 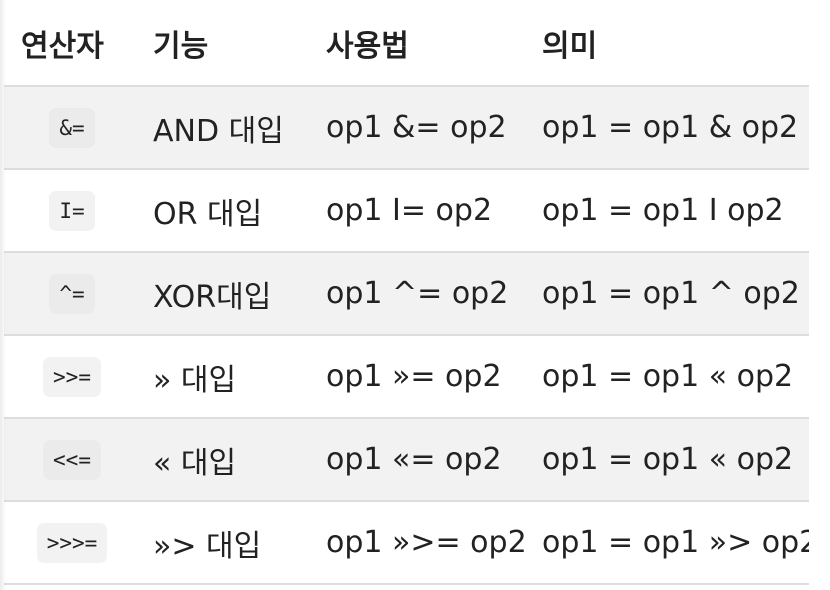 What do you see at coordinates (421, 294) in the screenshot?
I see `usage-cell: op1 ^= op2` at bounding box center [421, 294].